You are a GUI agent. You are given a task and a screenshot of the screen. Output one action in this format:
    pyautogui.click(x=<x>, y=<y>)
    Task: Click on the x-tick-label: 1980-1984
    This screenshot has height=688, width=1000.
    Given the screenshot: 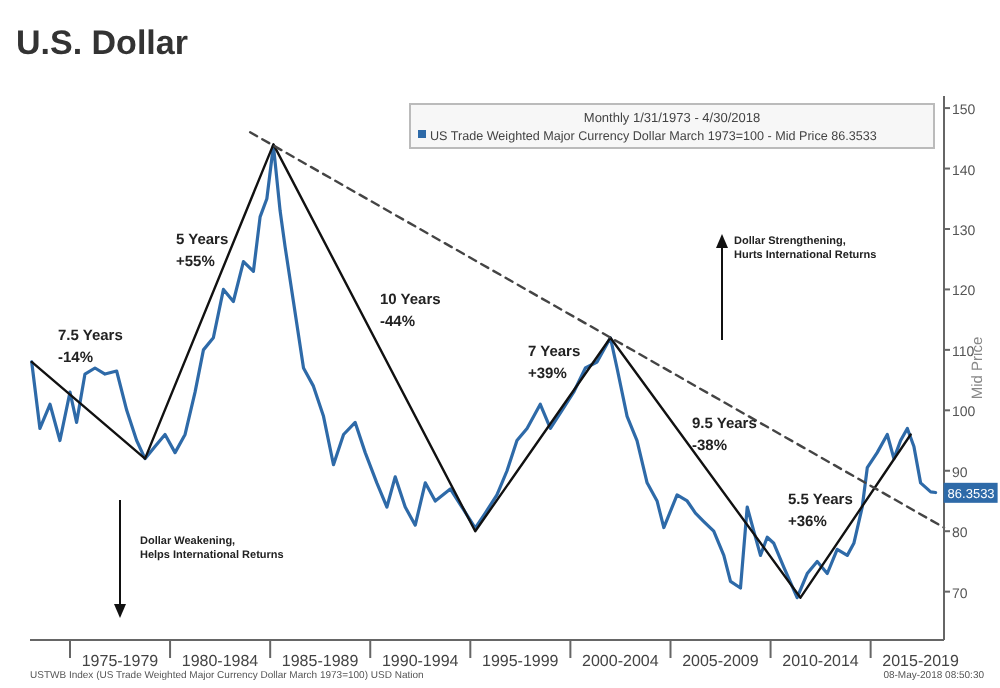 What is the action you would take?
    pyautogui.click(x=220, y=661)
    